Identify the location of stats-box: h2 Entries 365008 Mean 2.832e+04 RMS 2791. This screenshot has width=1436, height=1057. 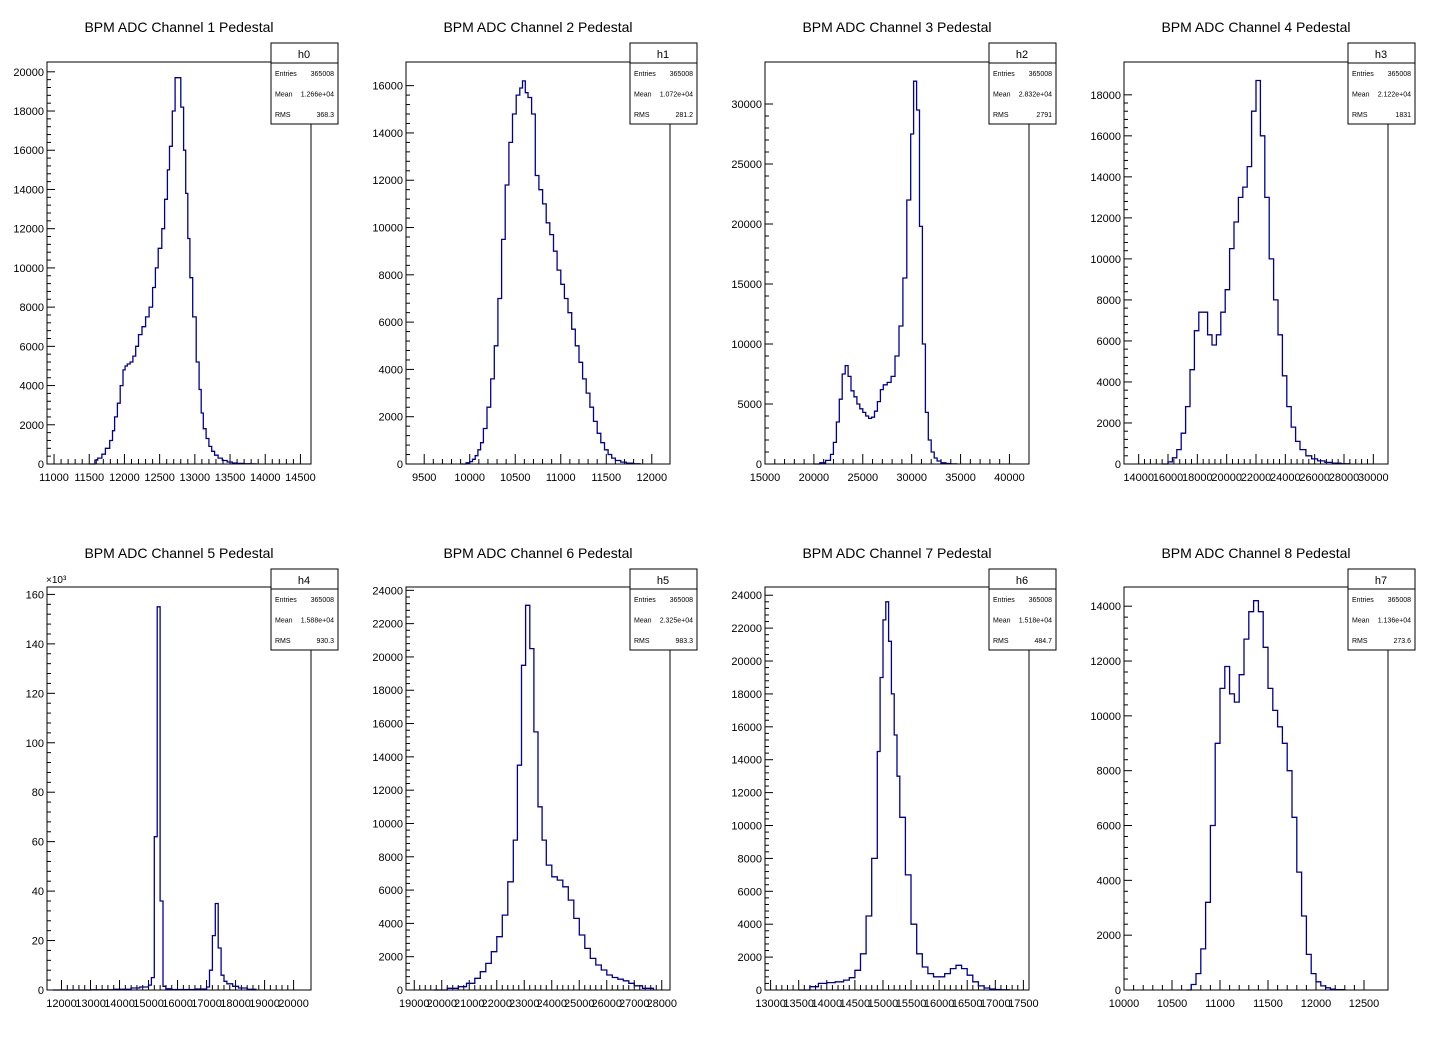
(1022, 83).